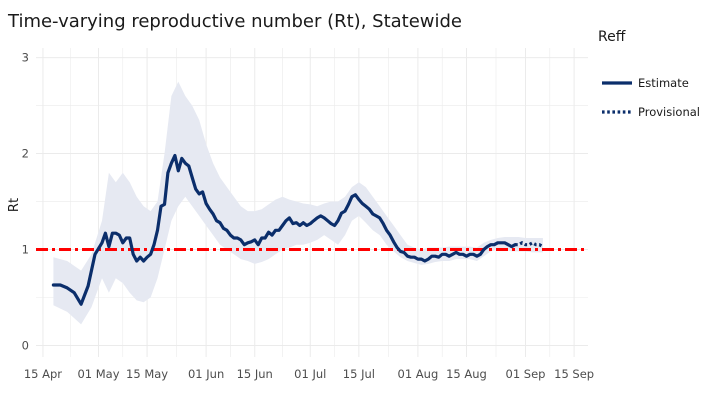 The width and height of the screenshot is (708, 402). Describe the element at coordinates (418, 374) in the screenshot. I see `x-tick-label: 01 Aug` at that location.